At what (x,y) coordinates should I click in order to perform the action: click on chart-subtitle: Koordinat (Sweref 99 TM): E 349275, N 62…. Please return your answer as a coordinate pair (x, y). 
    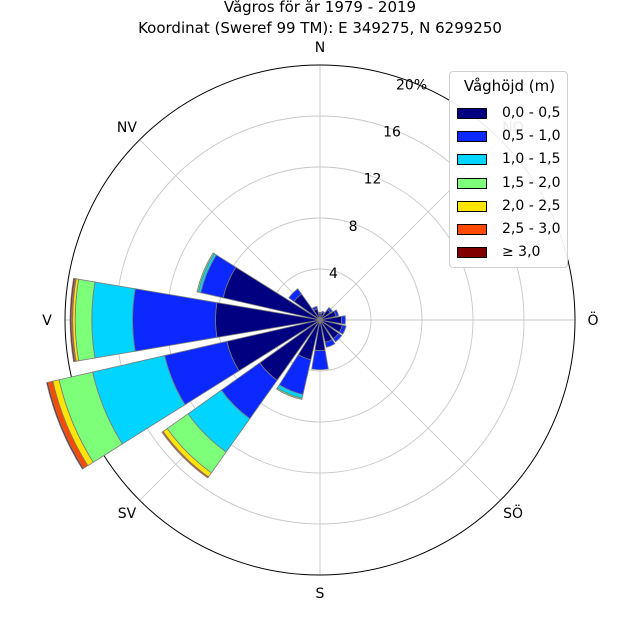
    Looking at the image, I should click on (320, 28).